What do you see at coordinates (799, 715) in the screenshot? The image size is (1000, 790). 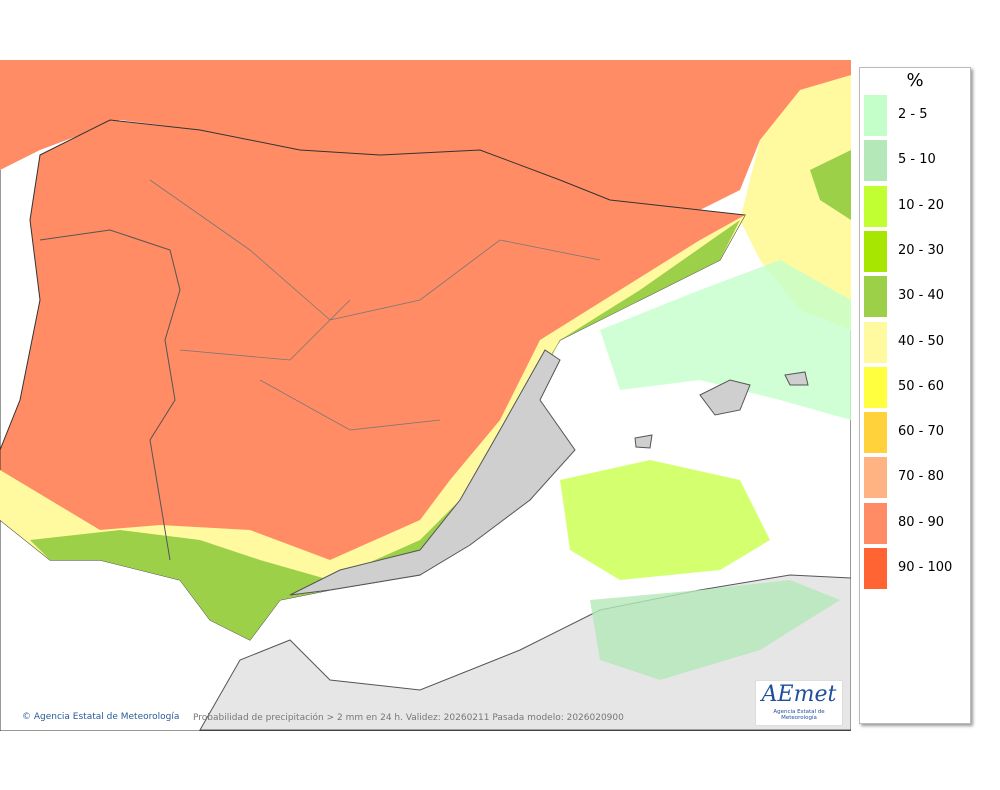 I see `logo-subtitle: Agencia Estatal de Meteorología` at bounding box center [799, 715].